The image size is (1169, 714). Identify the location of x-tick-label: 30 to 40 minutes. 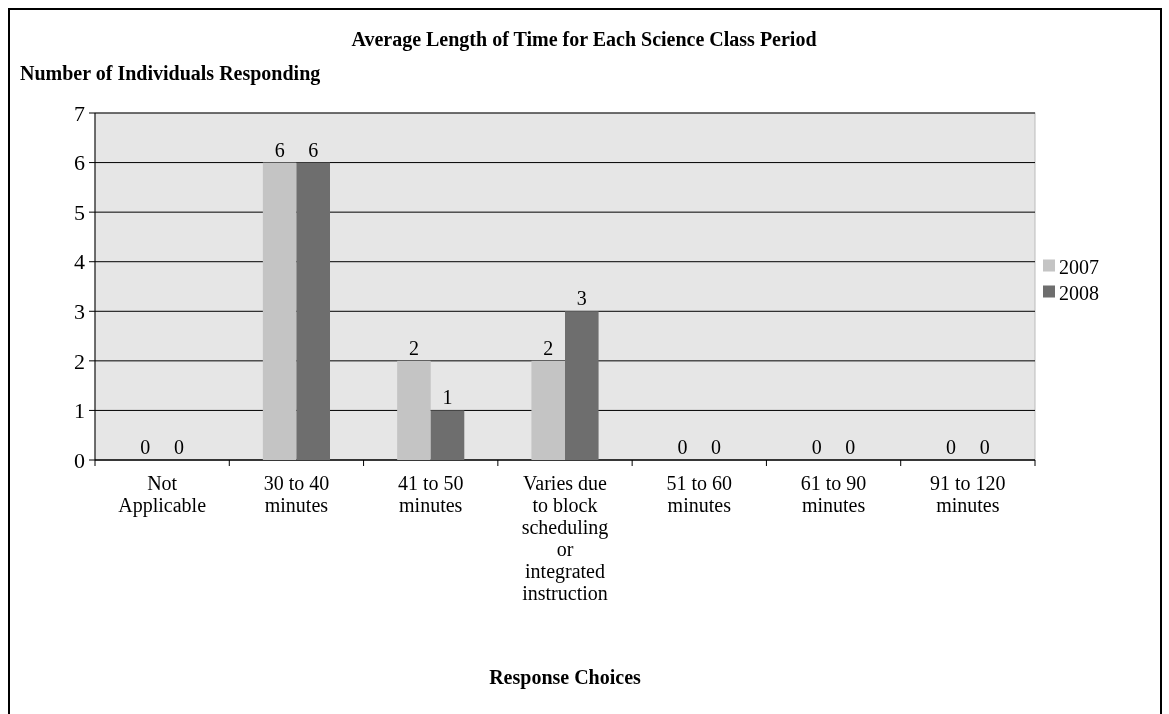
(296, 494).